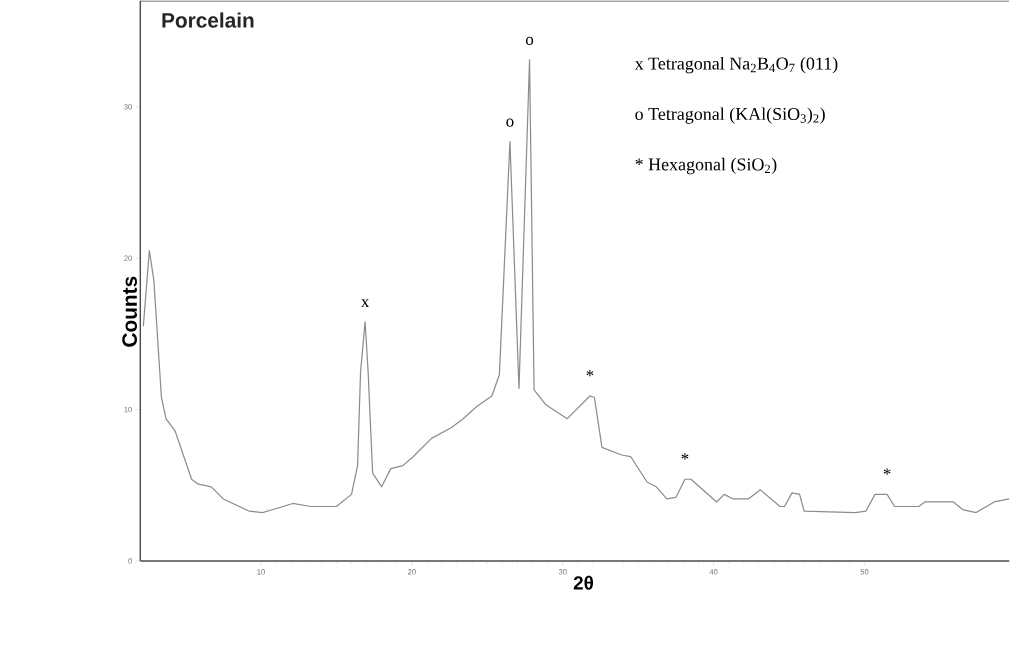  Describe the element at coordinates (365, 303) in the screenshot. I see `annotation: x` at that location.